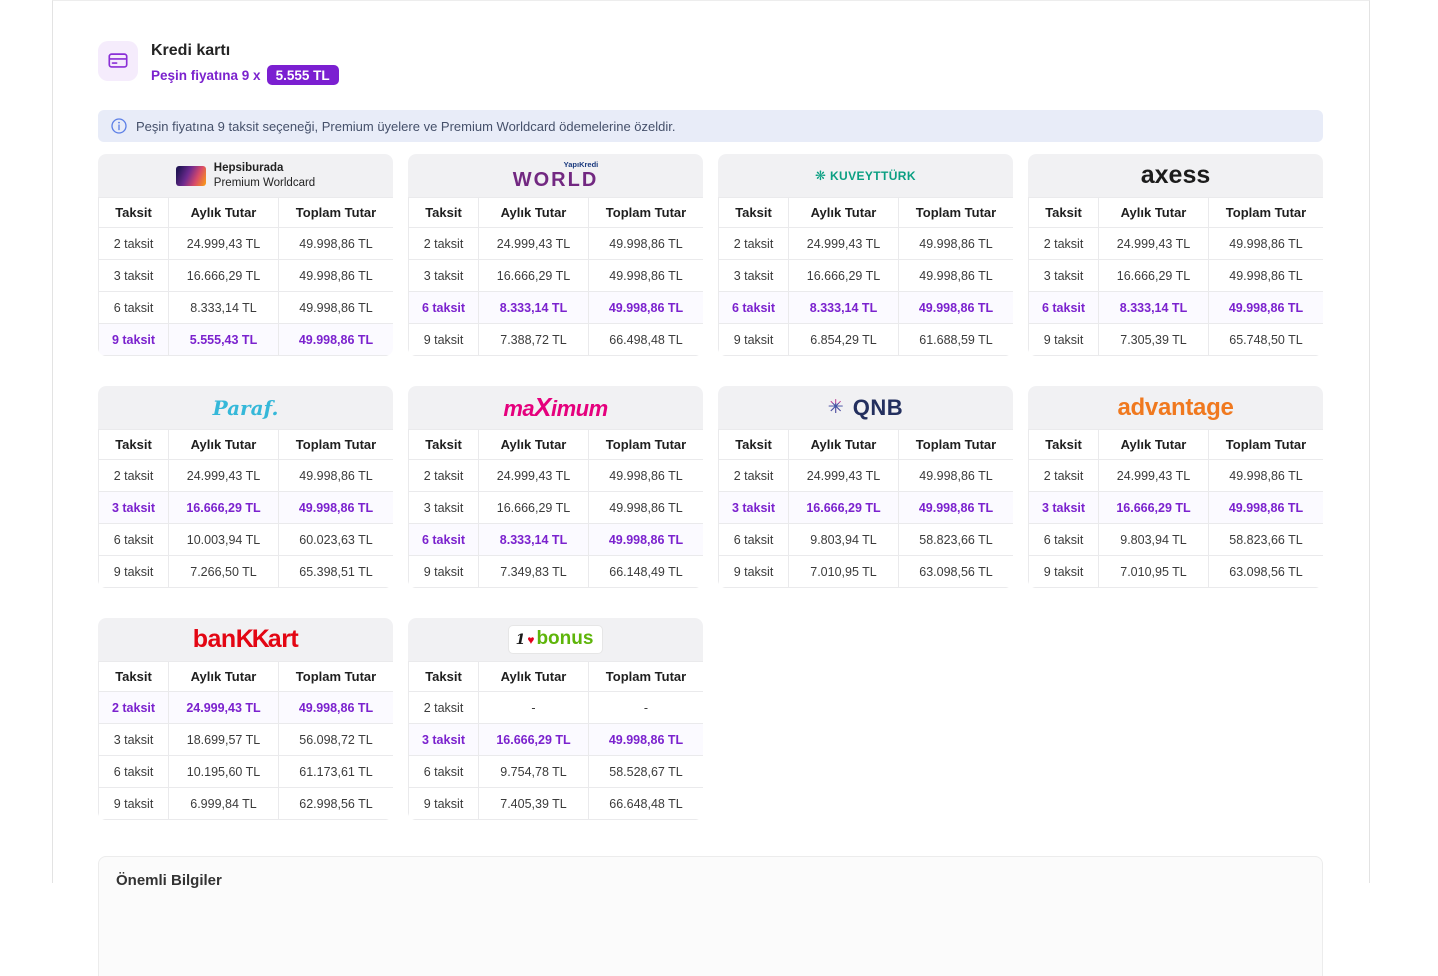  What do you see at coordinates (1175, 307) in the screenshot?
I see `installment-row: 6 taksit 8.333,14 TL 49.998,86 TL` at bounding box center [1175, 307].